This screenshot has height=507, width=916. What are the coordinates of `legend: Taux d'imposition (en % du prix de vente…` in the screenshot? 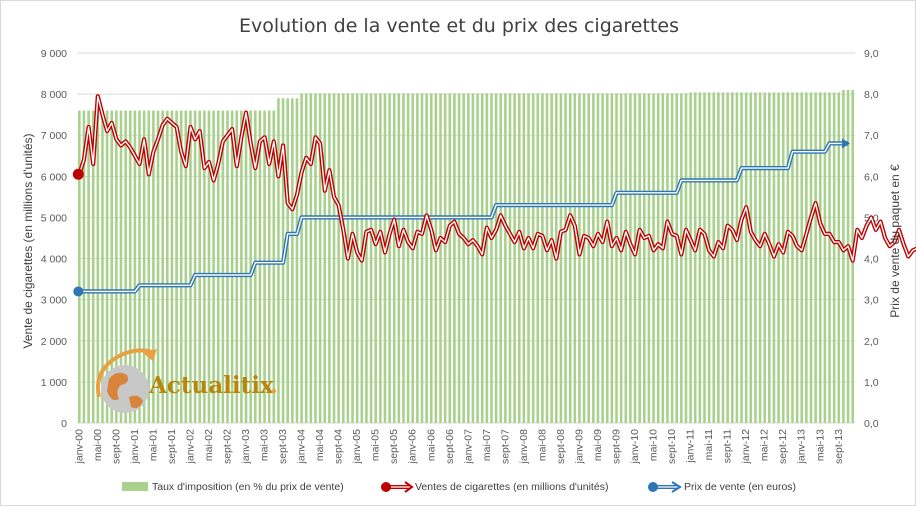 It's located at (459, 487).